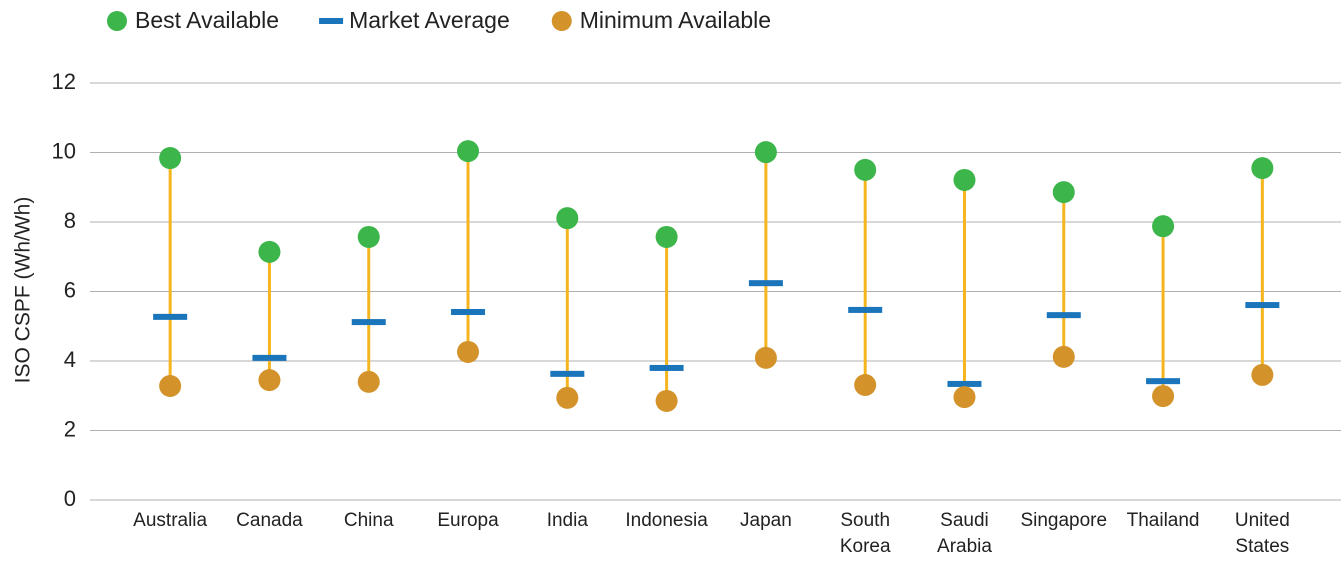 The height and width of the screenshot is (561, 1341). I want to click on x-tick-label: India, so click(568, 520).